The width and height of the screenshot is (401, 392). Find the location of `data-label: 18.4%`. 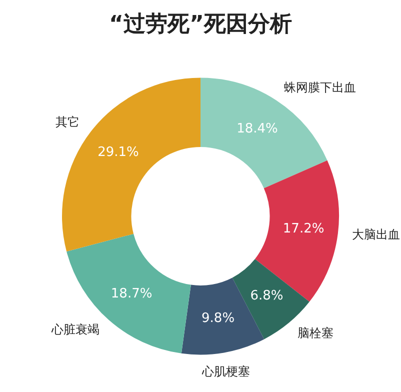

data-label: 18.4% is located at coordinates (257, 129).